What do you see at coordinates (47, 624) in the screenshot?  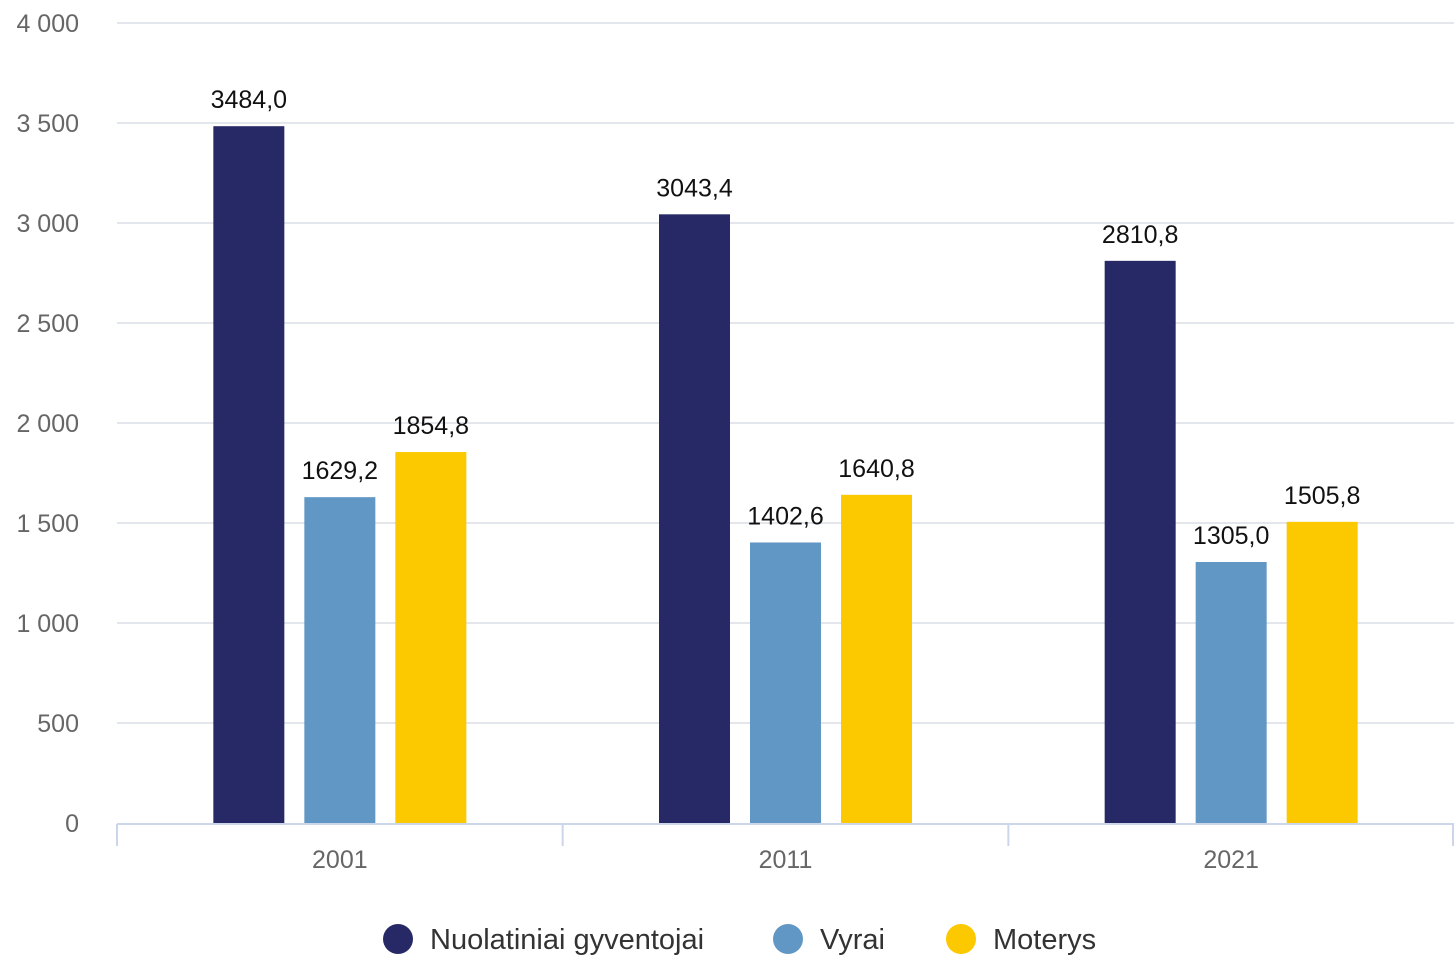 I see `y-tick-label: 1 000` at bounding box center [47, 624].